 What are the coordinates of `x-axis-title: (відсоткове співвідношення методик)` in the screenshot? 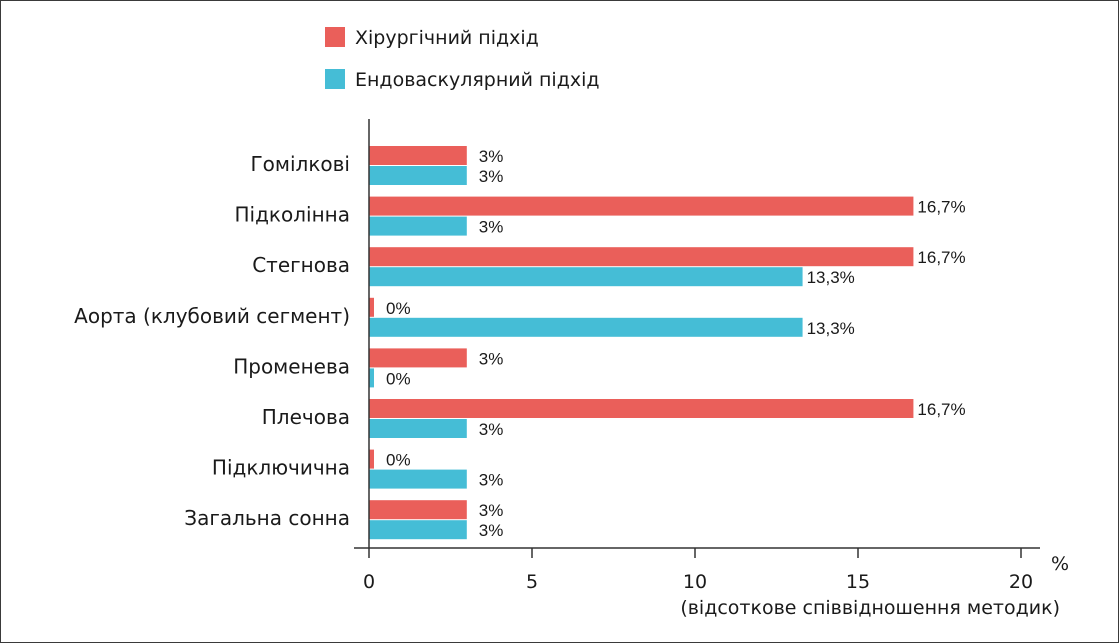 It's located at (870, 608).